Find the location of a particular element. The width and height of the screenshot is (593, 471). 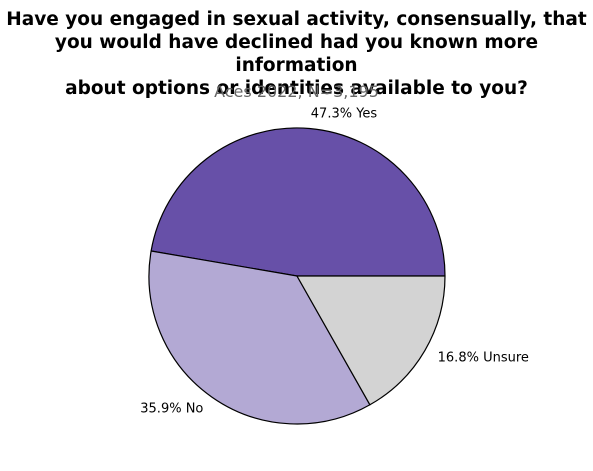

slice-label-yes: 47.3% Yes is located at coordinates (344, 113).